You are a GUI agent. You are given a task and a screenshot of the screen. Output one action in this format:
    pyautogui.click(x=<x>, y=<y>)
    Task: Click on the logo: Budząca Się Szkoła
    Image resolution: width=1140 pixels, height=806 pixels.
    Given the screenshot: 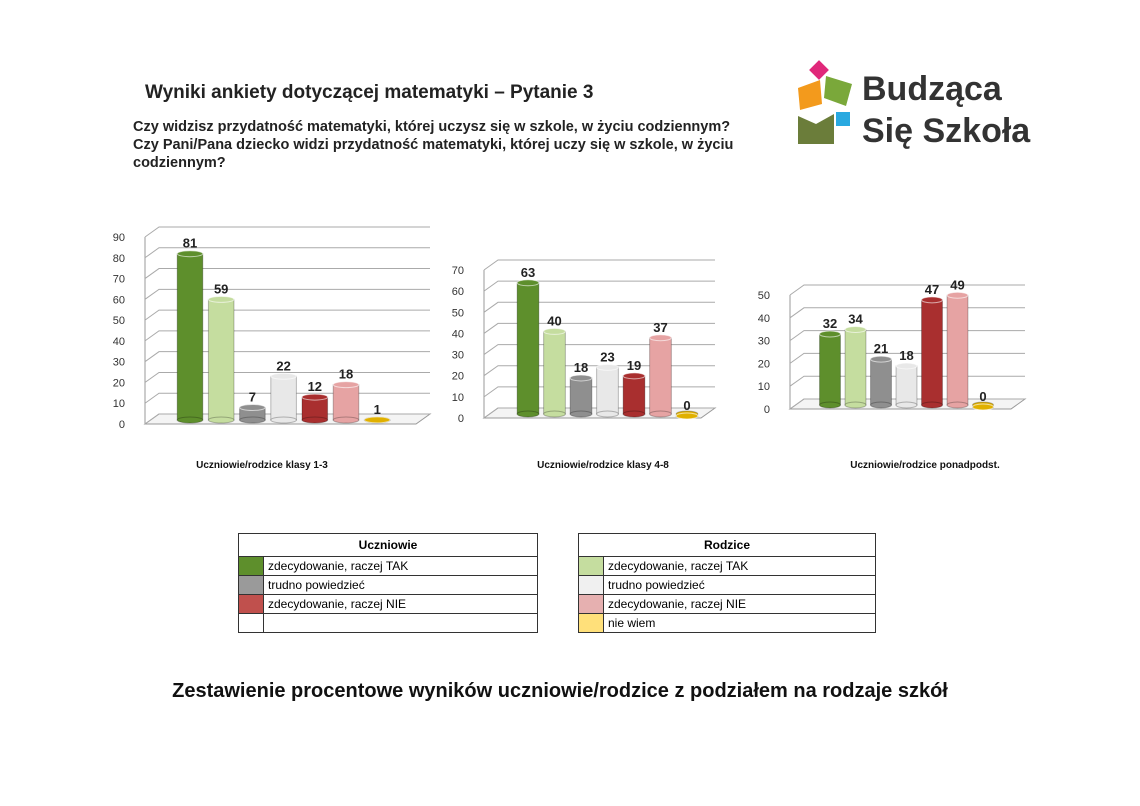 What is the action you would take?
    pyautogui.click(x=914, y=105)
    